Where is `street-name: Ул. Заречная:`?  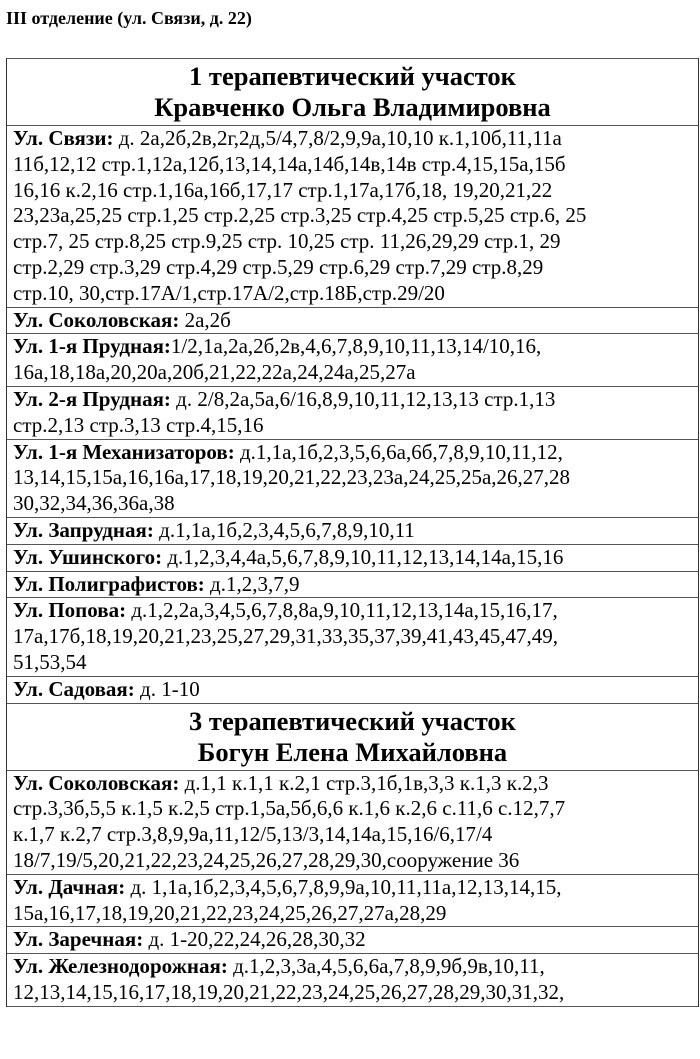
street-name: Ул. Заречная: is located at coordinates (78, 939).